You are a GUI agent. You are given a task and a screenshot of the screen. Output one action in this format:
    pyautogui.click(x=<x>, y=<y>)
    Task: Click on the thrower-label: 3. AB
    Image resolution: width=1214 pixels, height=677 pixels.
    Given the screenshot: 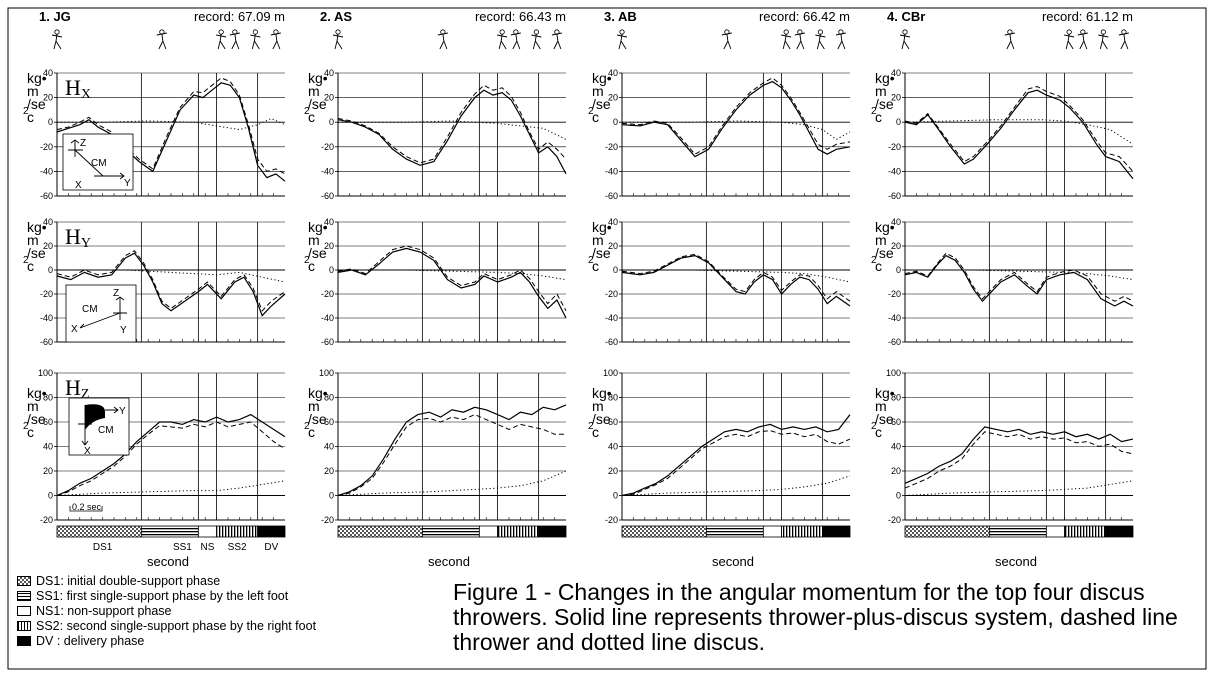 What is the action you would take?
    pyautogui.click(x=620, y=16)
    